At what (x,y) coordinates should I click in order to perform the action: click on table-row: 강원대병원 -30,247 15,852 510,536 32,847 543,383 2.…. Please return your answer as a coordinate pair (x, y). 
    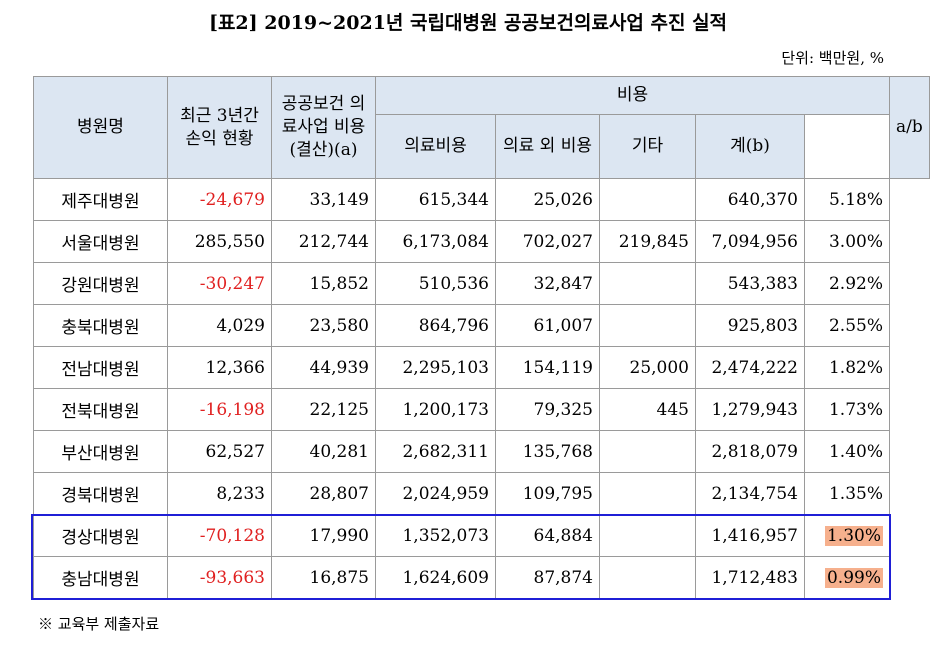
    Looking at the image, I should click on (481, 283).